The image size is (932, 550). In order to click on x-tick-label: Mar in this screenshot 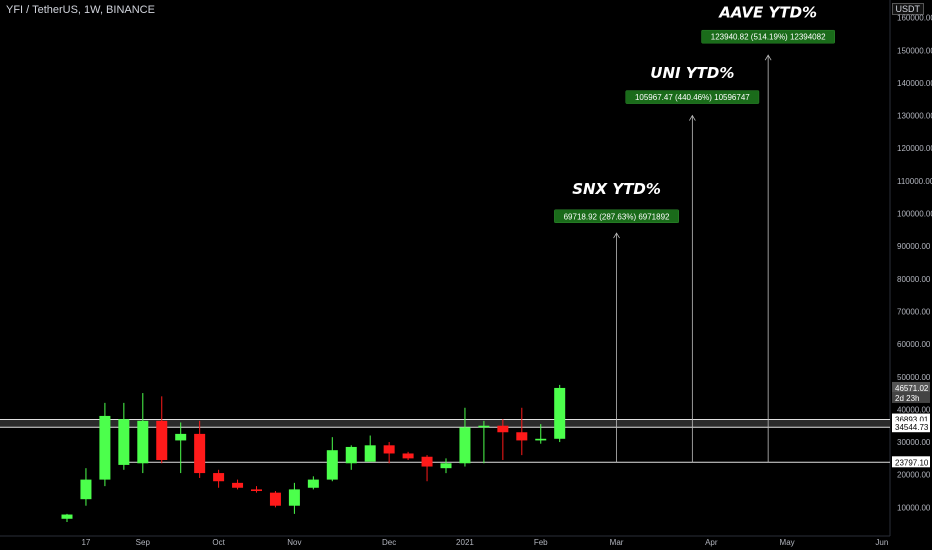, I will do `click(617, 542)`.